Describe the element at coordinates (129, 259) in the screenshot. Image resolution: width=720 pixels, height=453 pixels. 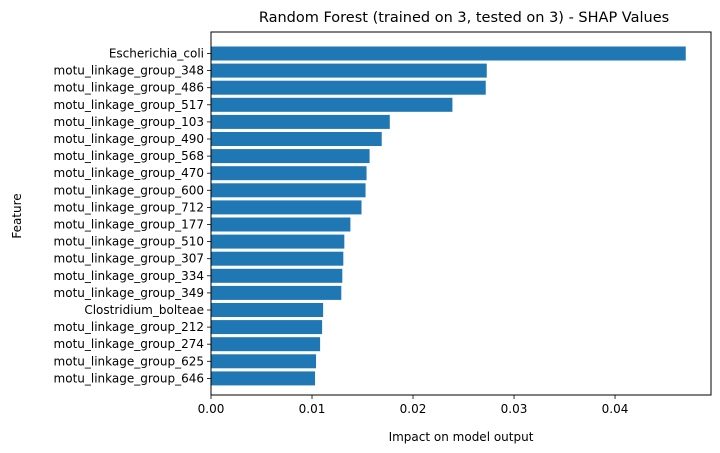
I see `y-tick-label-12: motu_linkage_group_307` at that location.